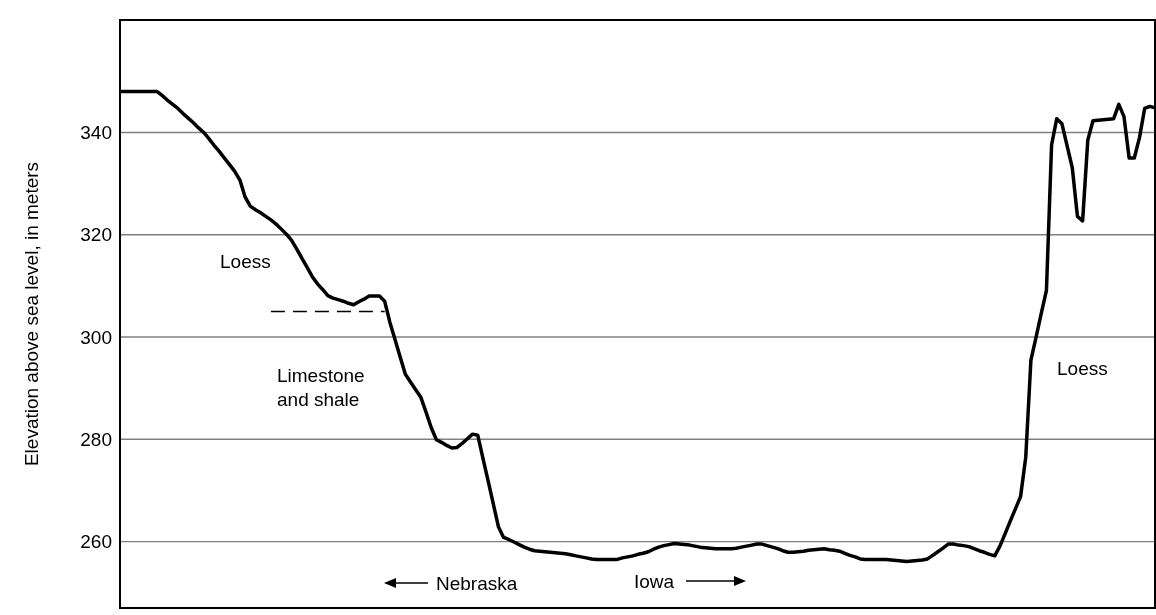  What do you see at coordinates (321, 387) in the screenshot?
I see `annotation: Limestone and shale` at bounding box center [321, 387].